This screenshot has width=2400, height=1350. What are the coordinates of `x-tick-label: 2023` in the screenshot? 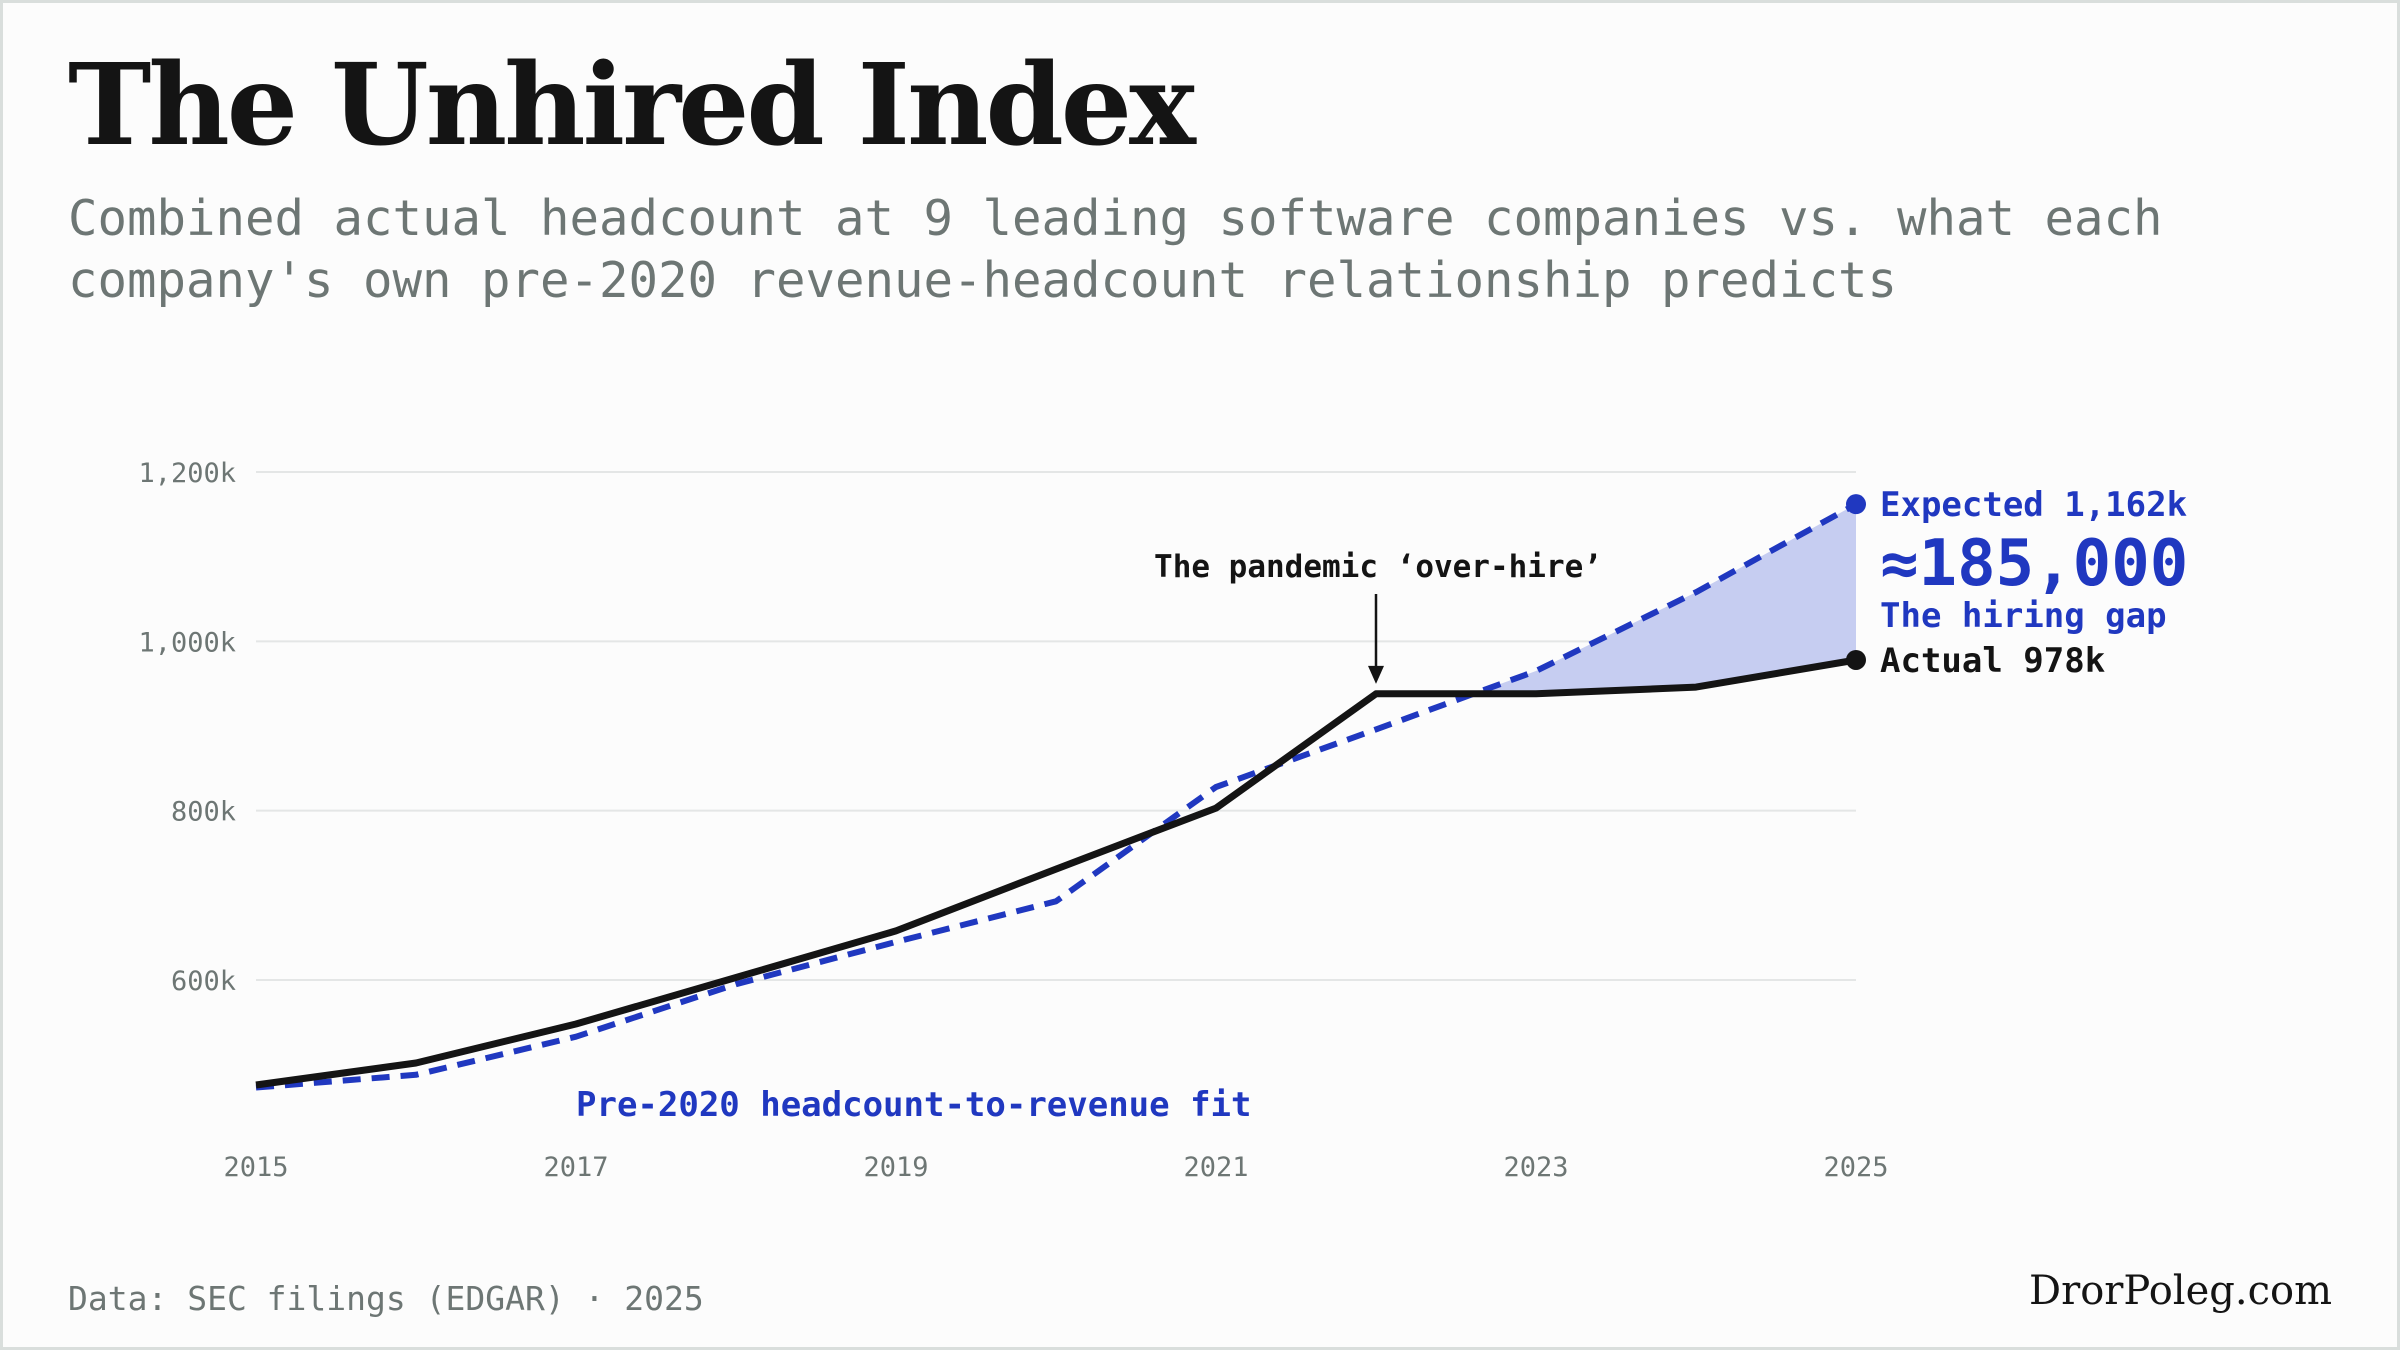 It's located at (1535, 1167).